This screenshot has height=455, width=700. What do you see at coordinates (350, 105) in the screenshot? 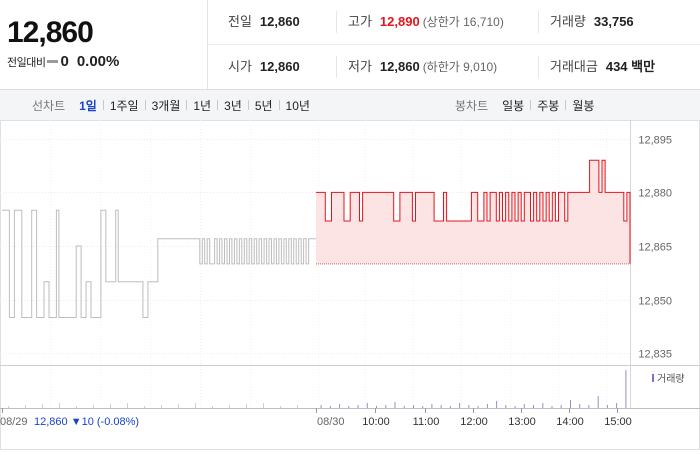
I see `chart-tabbar: 선차트 1일 1주일 3개월 1년 3년 5년 10년 봉차트 일봉 주봉 월봉` at bounding box center [350, 105].